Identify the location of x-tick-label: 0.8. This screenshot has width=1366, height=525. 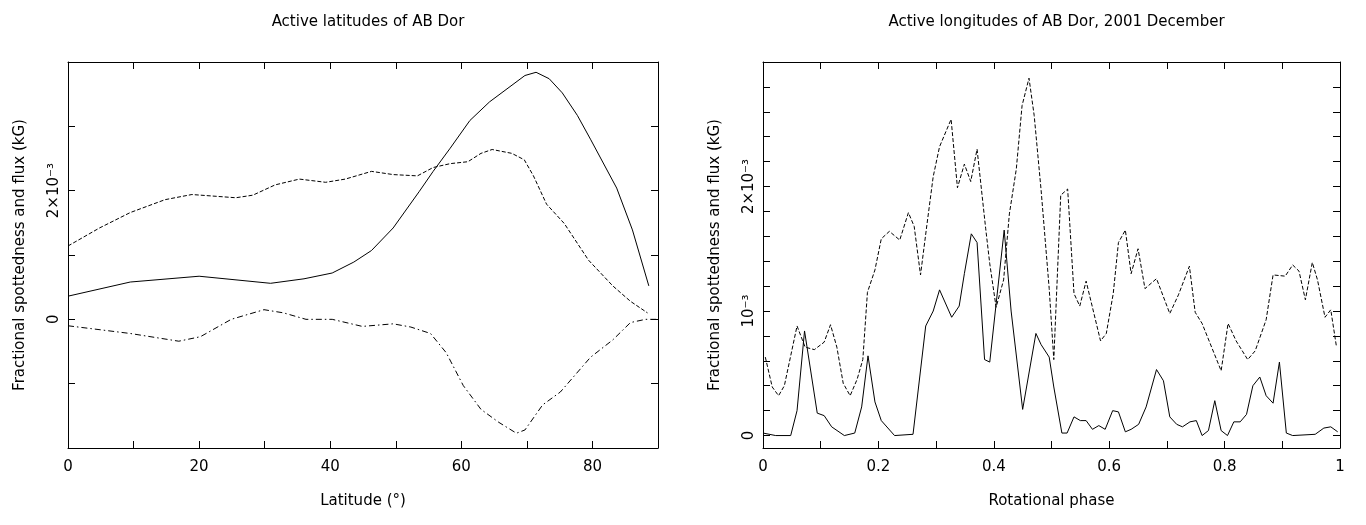
(1224, 465).